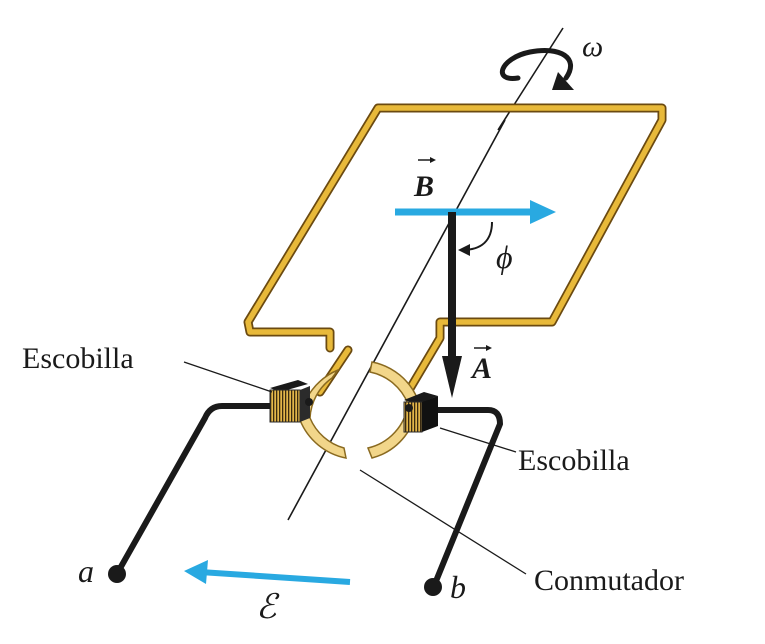 The width and height of the screenshot is (765, 644). What do you see at coordinates (483, 348) in the screenshot?
I see `vector-hat-A` at bounding box center [483, 348].